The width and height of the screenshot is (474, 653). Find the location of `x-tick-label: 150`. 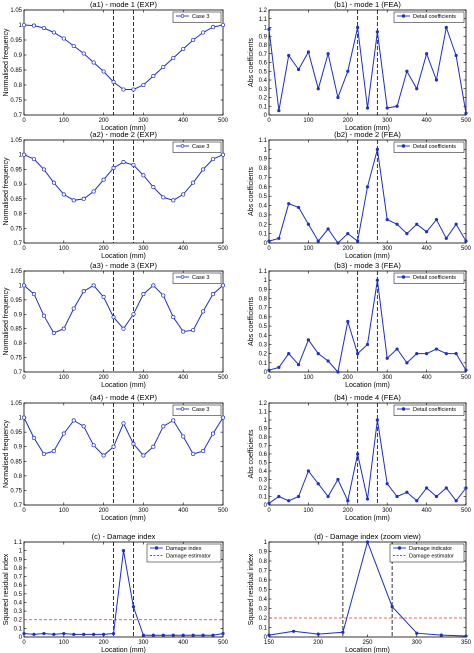

x-tick-label: 150 is located at coordinates (269, 643).